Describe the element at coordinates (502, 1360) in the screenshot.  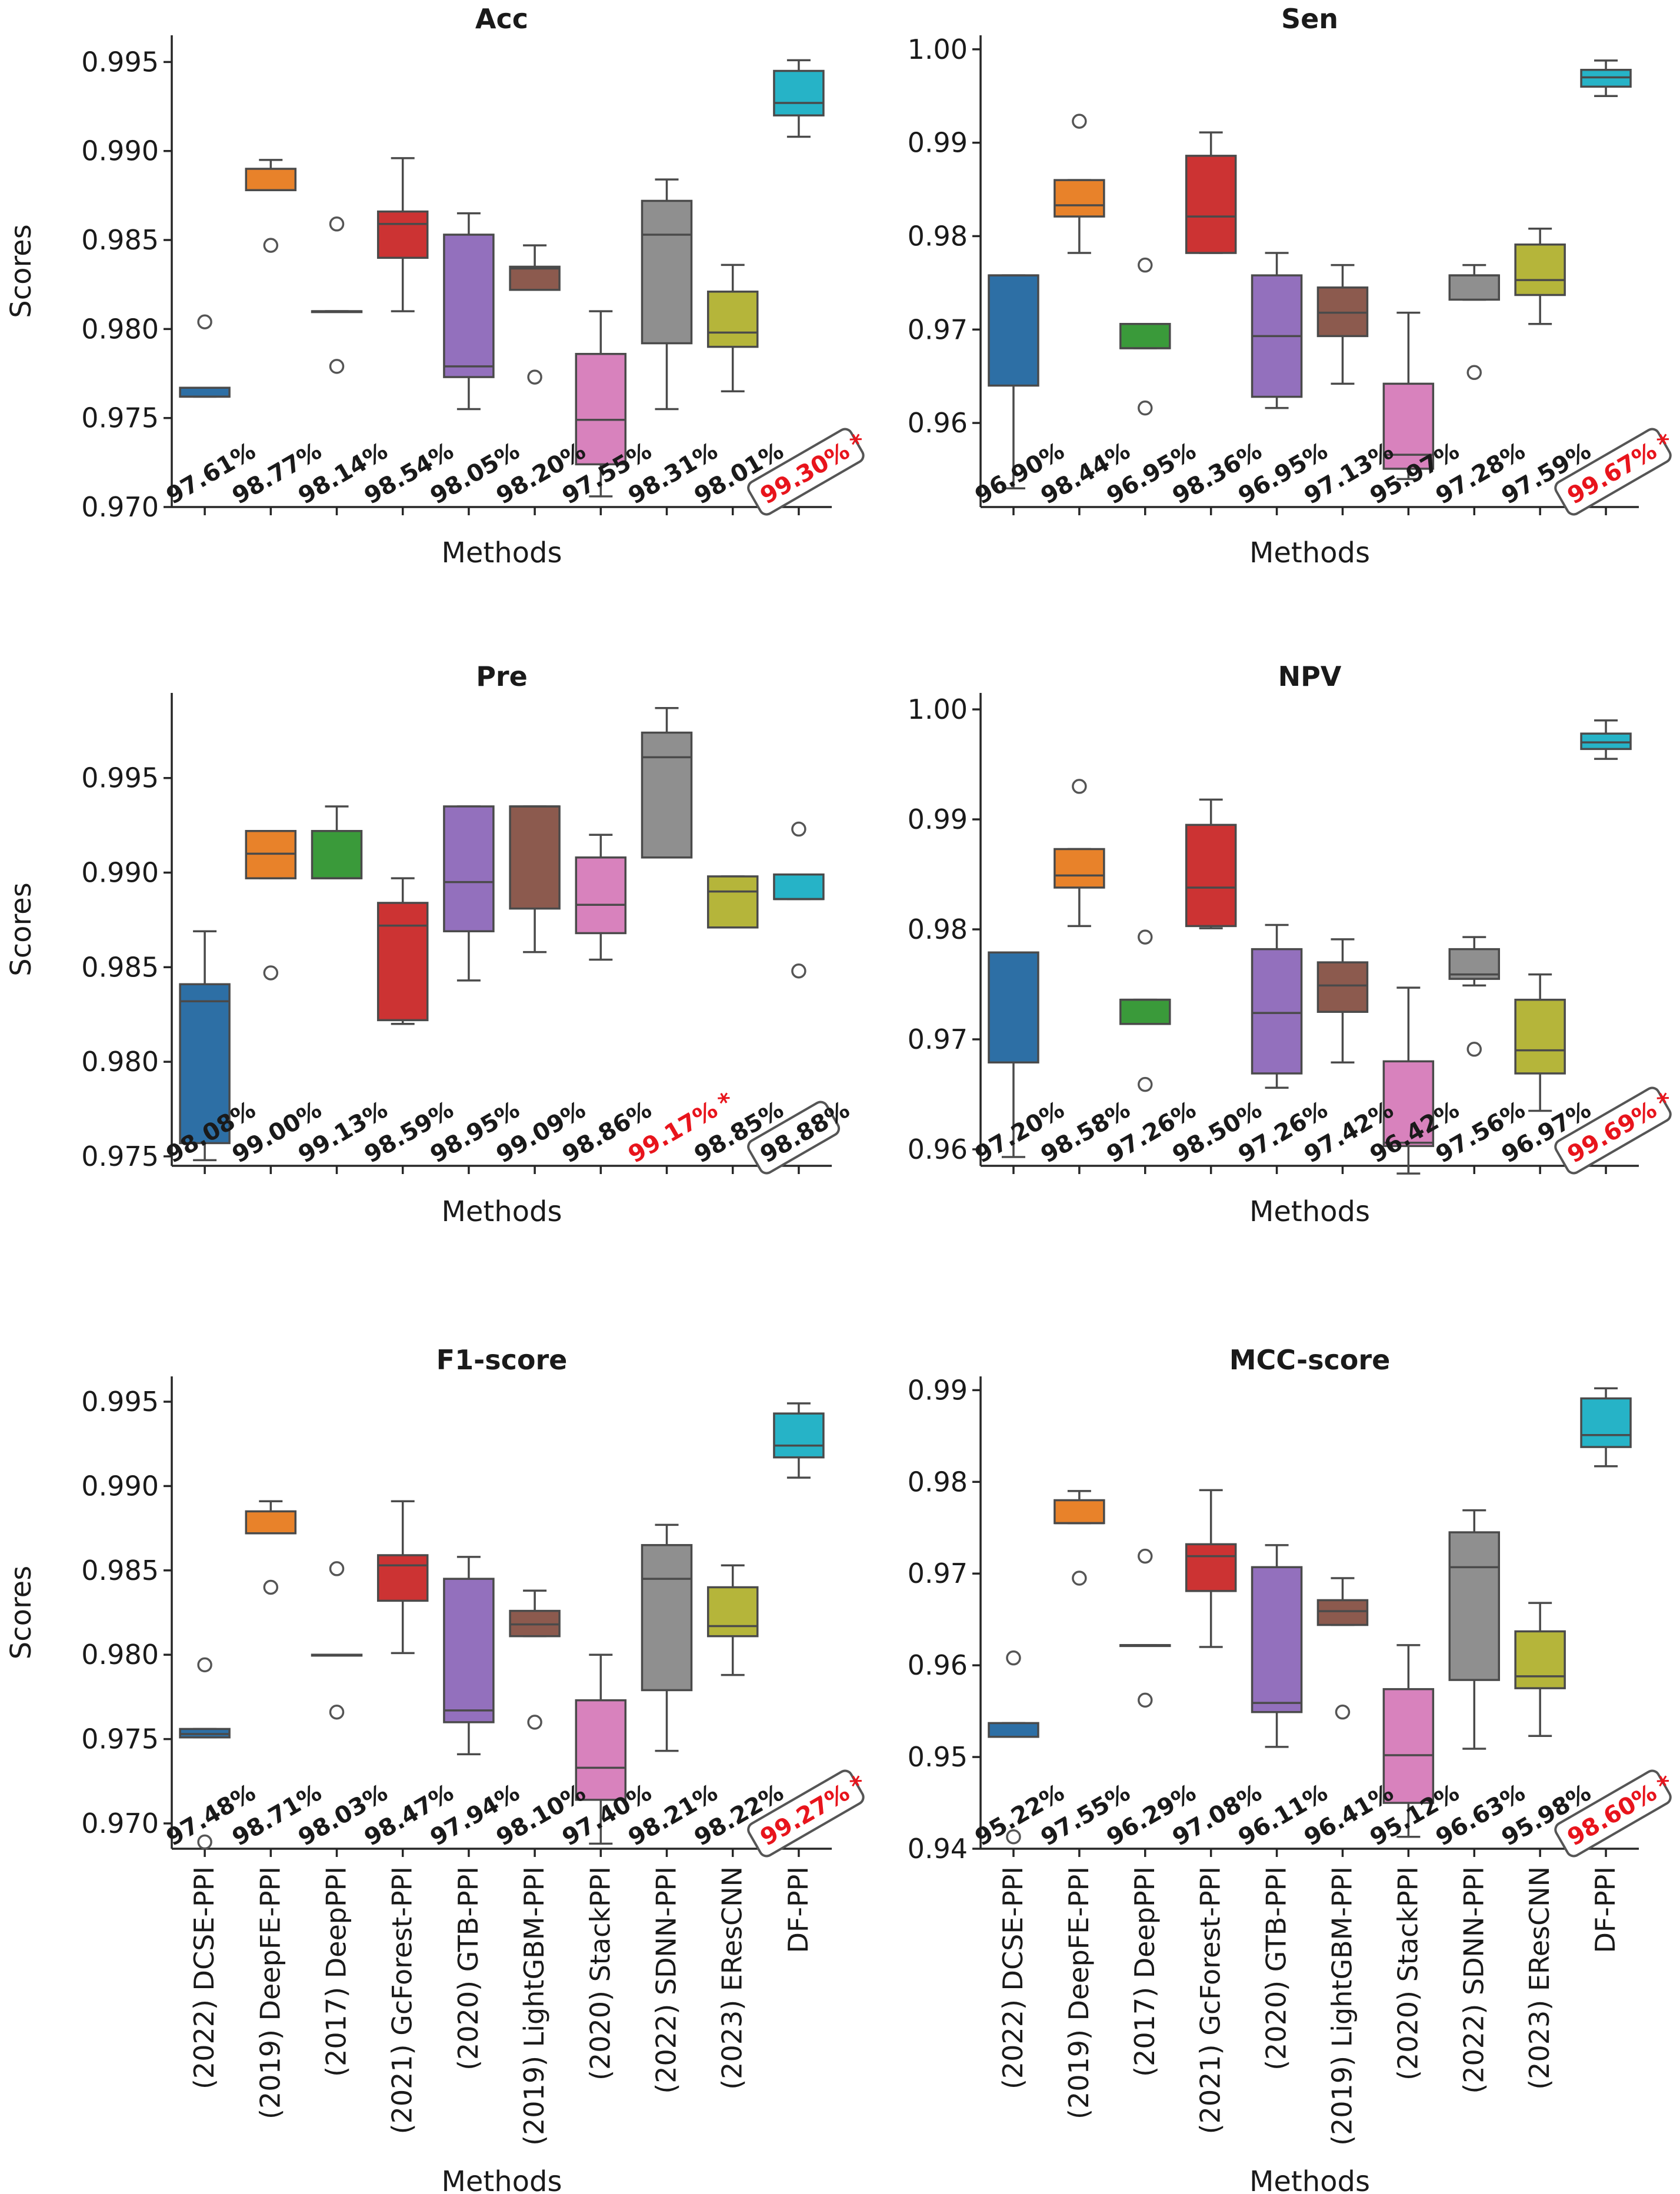
I see `panel-title: F1-score` at that location.